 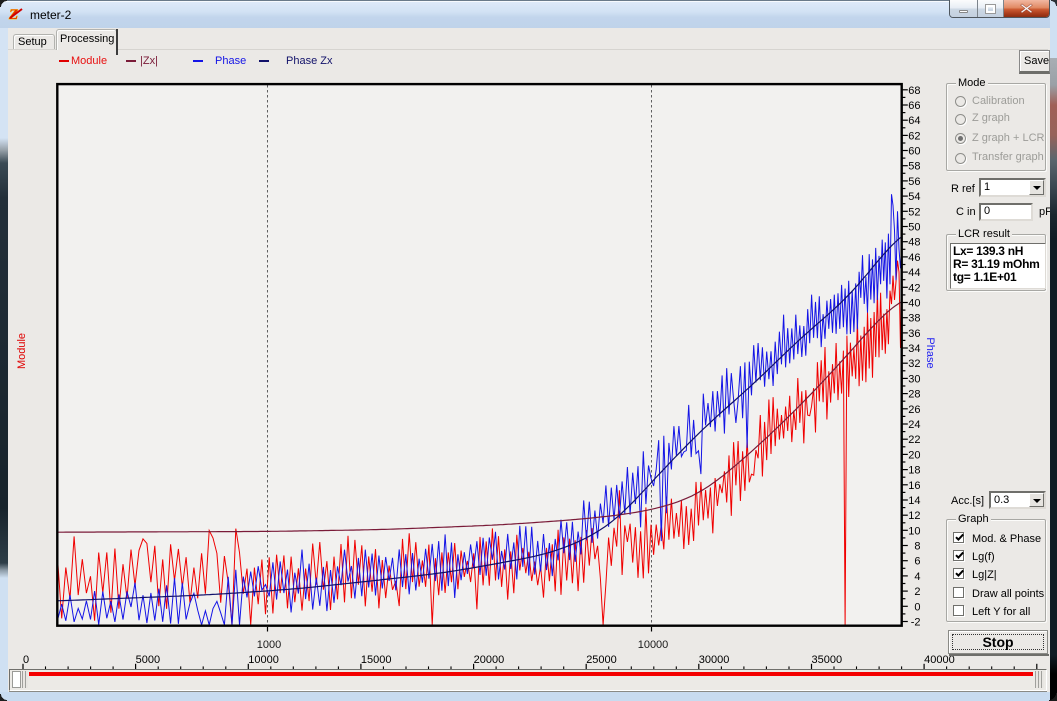 What do you see at coordinates (914, 379) in the screenshot?
I see `svg-text: 30` at bounding box center [914, 379].